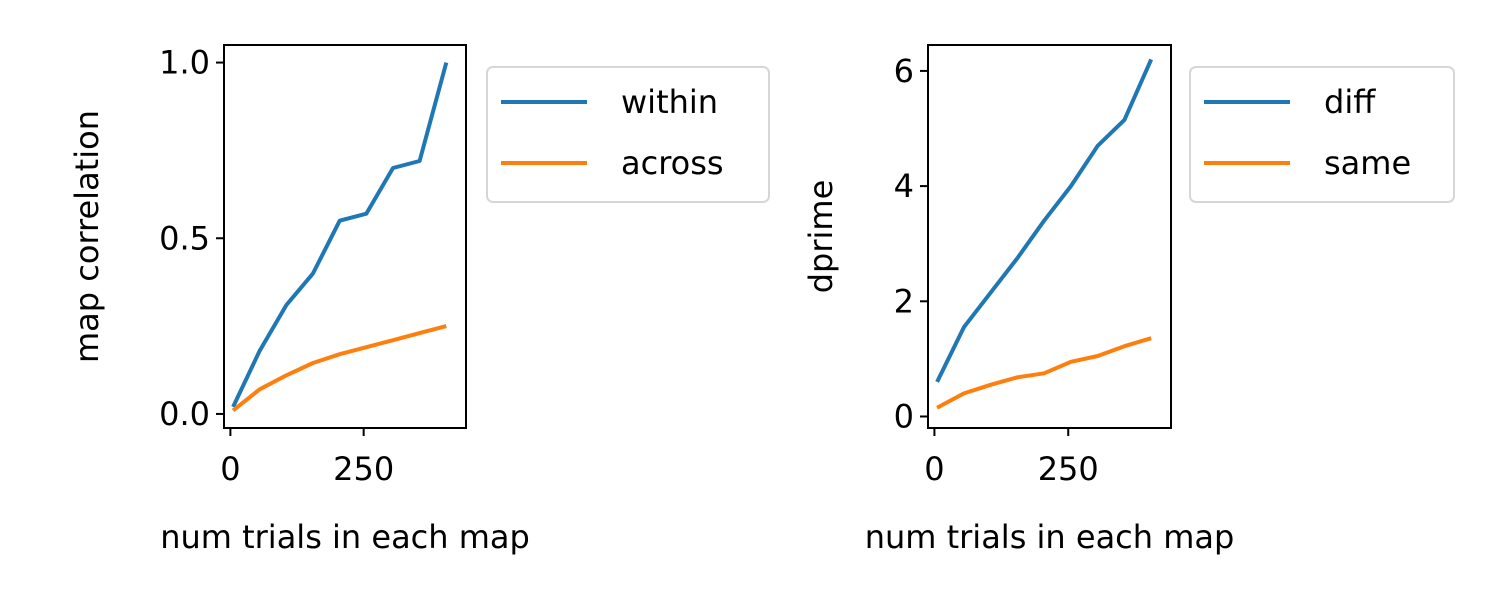 The width and height of the screenshot is (1500, 600). What do you see at coordinates (904, 186) in the screenshot?
I see `y-tick-label: 4` at bounding box center [904, 186].